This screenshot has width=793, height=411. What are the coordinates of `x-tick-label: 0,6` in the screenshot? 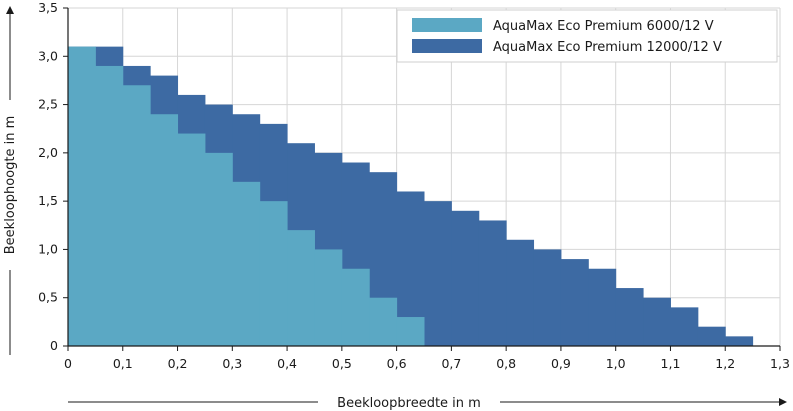 It's located at (397, 363).